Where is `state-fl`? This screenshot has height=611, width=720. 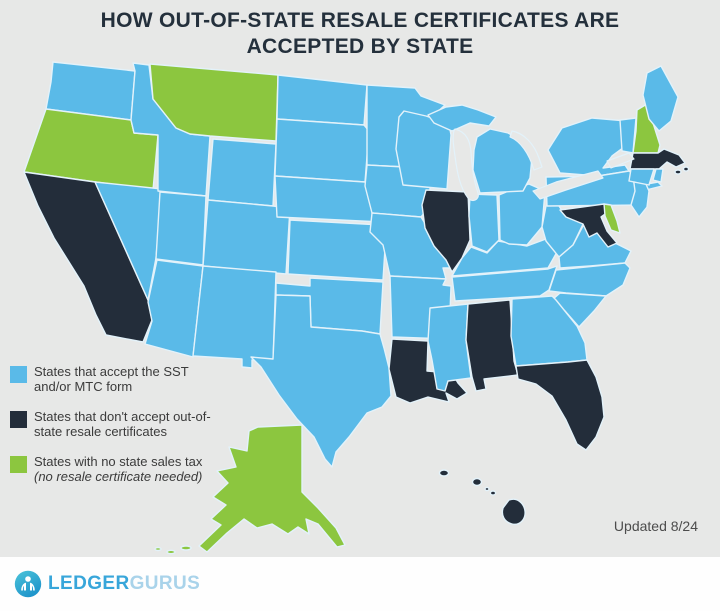 state-fl is located at coordinates (560, 405).